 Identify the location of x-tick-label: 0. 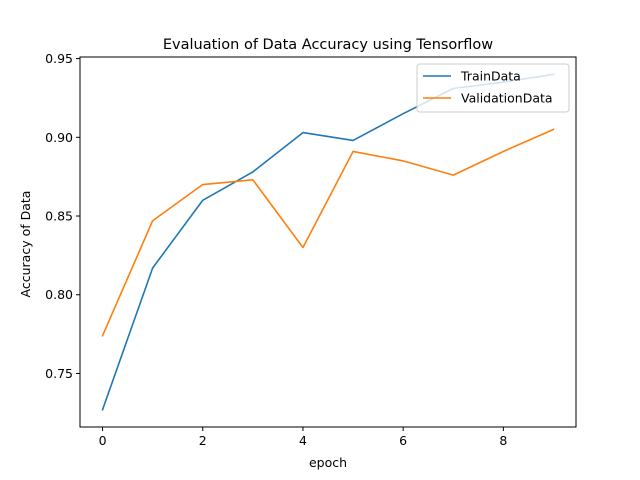
(103, 440).